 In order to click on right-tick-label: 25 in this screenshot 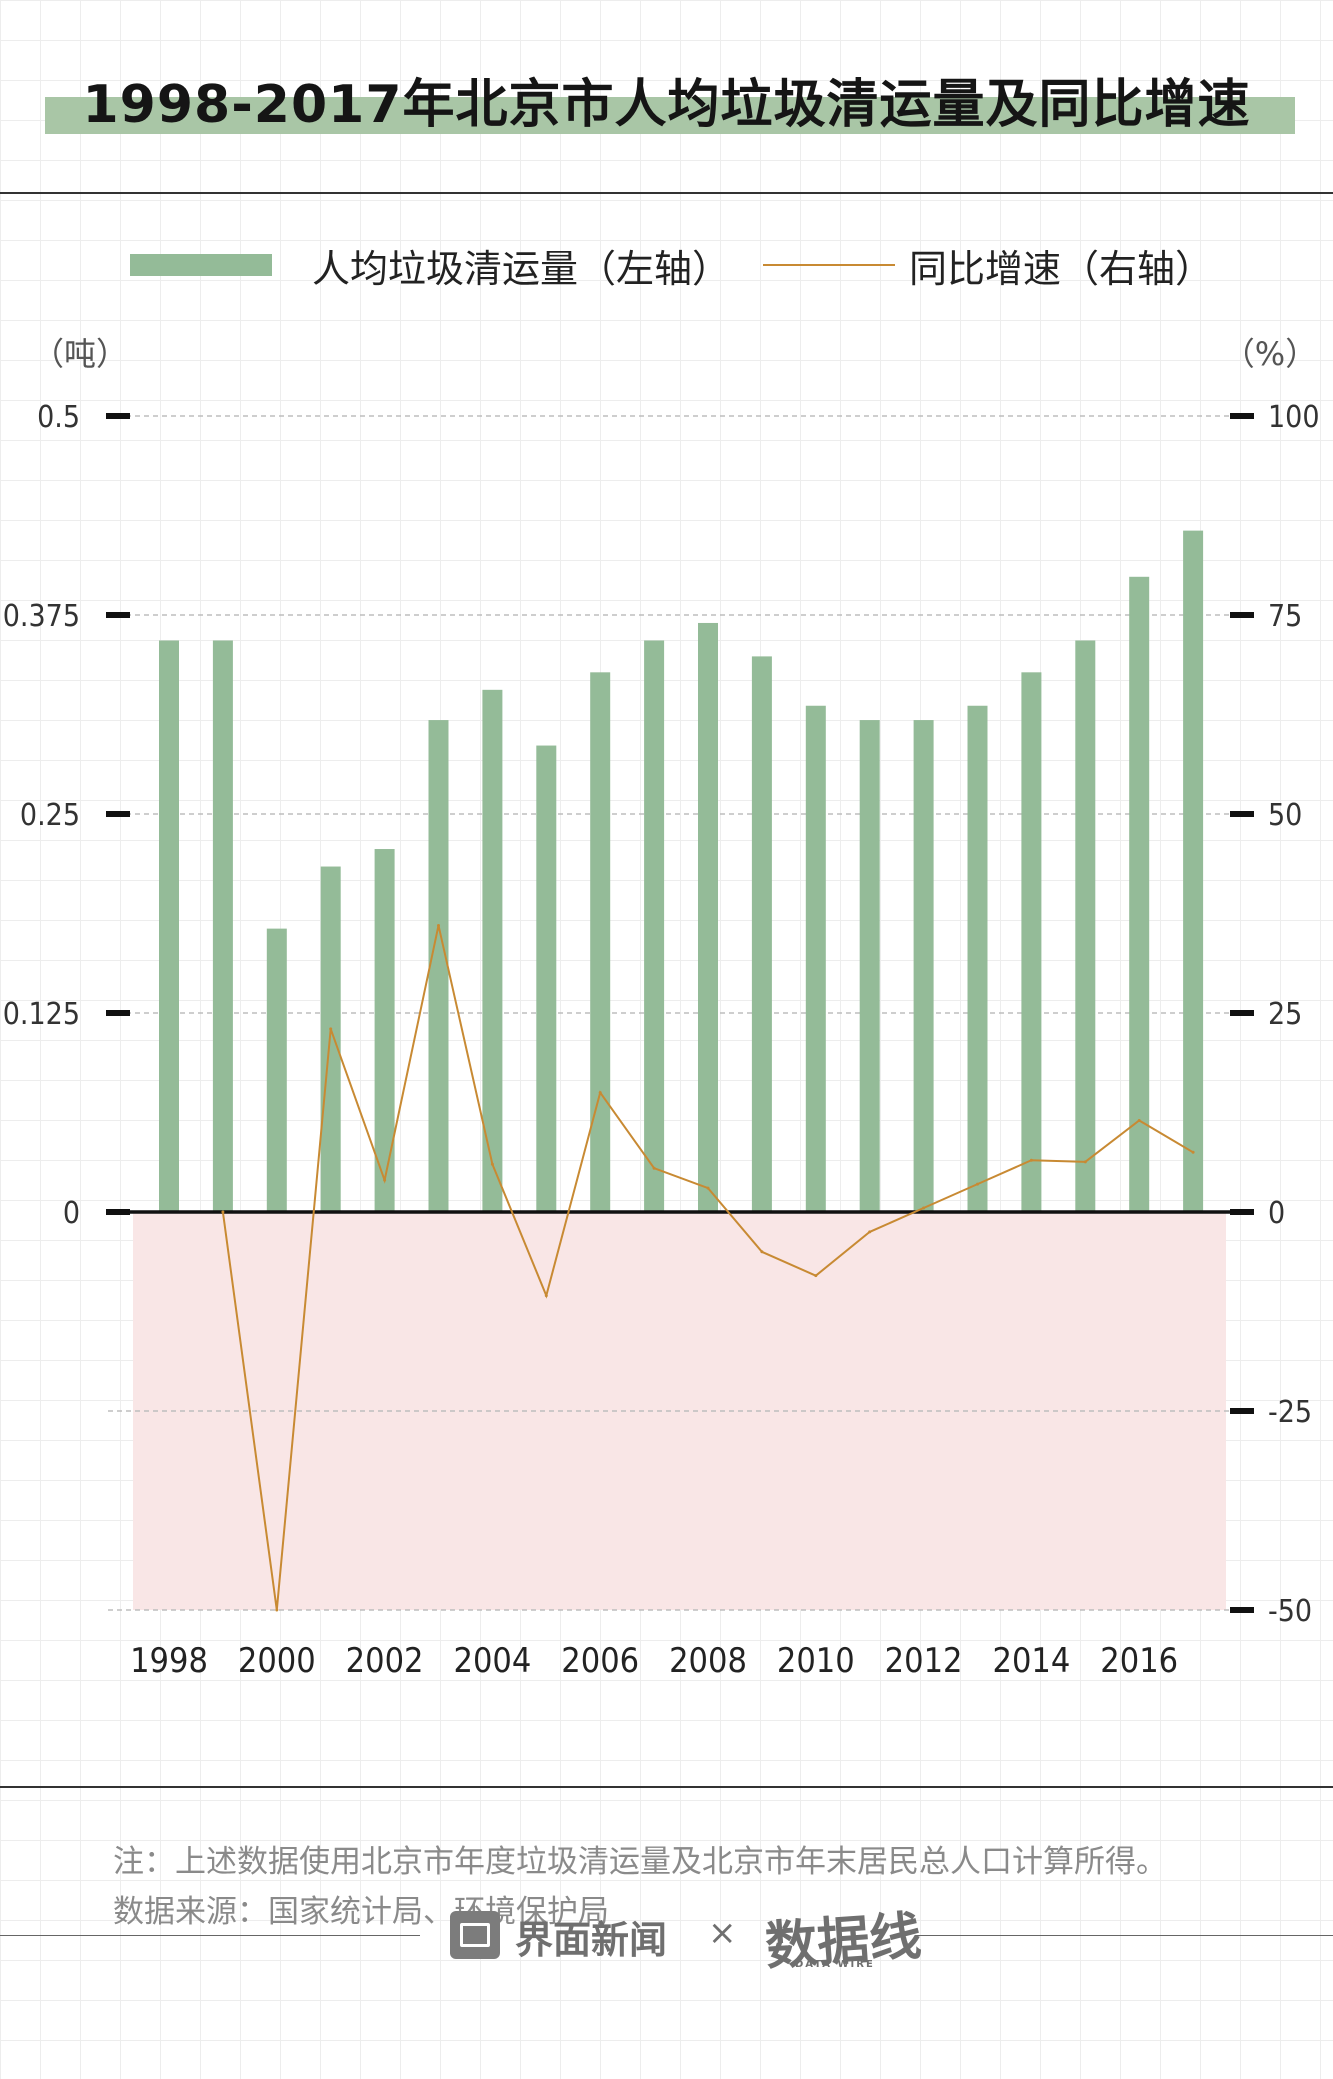, I will do `click(1285, 1014)`.